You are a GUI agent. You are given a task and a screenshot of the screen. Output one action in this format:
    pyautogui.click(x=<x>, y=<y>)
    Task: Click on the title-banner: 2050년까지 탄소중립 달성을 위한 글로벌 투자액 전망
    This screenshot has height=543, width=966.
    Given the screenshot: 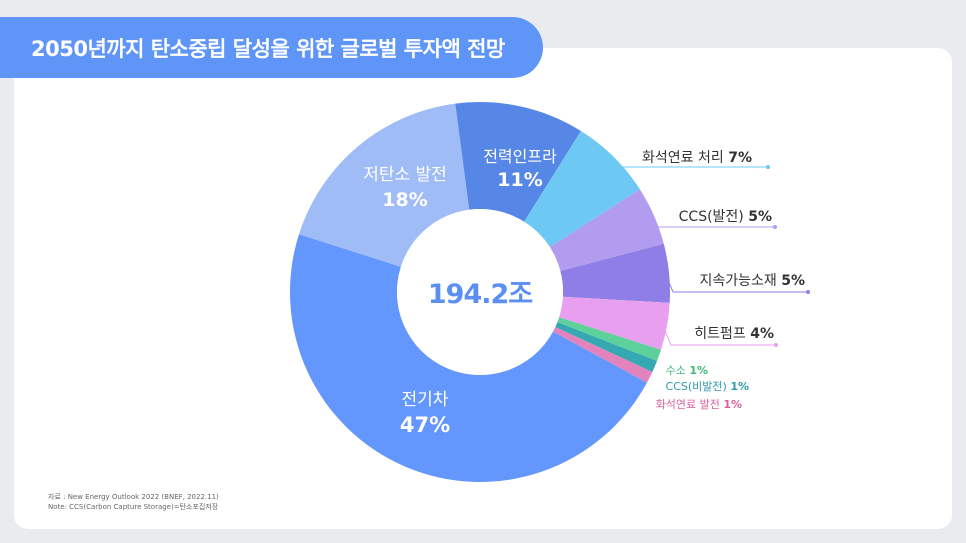 What is the action you would take?
    pyautogui.click(x=271, y=47)
    